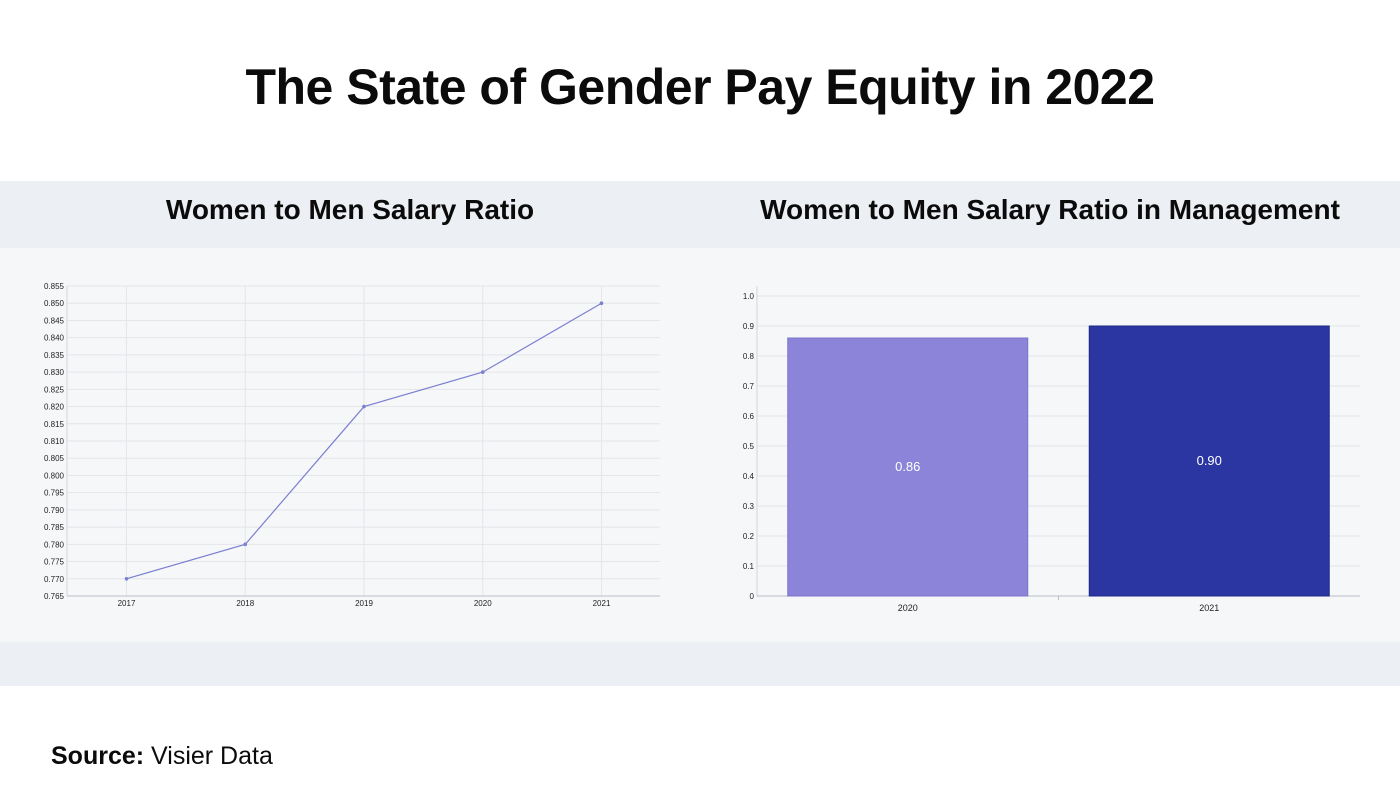 This screenshot has height=800, width=1400. What do you see at coordinates (54, 458) in the screenshot?
I see `y-tick-label: 0.805` at bounding box center [54, 458].